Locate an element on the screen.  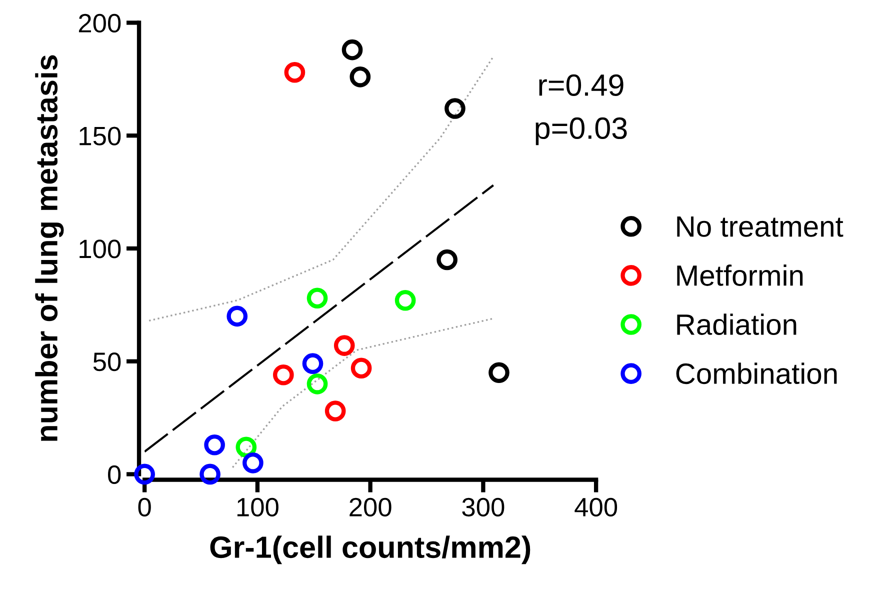
y-tick-label: 0 is located at coordinates (114, 474).